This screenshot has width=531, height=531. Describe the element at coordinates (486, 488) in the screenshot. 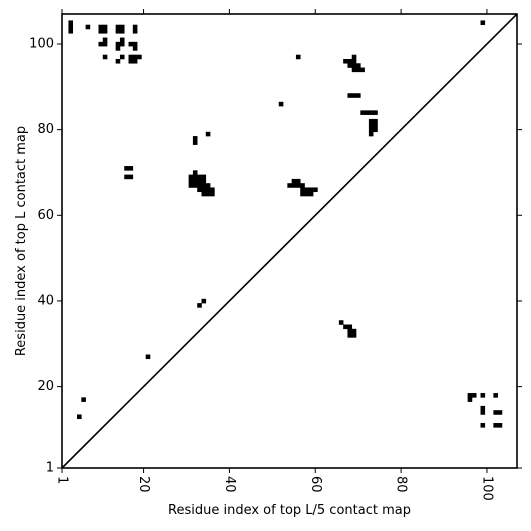

I see `x-tick-label: 100` at that location.